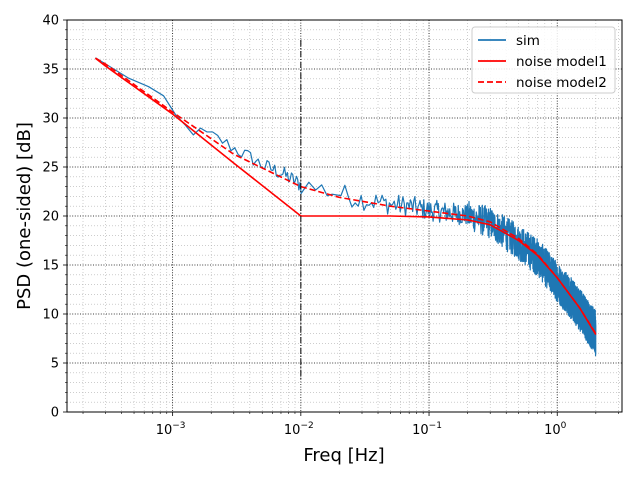 This screenshot has width=640, height=480. What do you see at coordinates (24, 216) in the screenshot?
I see `y-axis-label: PSD (one-sided) [dB]` at bounding box center [24, 216].